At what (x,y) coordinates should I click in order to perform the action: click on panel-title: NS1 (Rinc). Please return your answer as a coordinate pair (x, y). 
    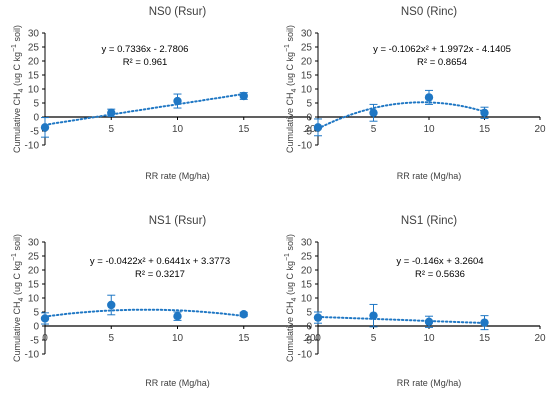
    Looking at the image, I should click on (429, 221).